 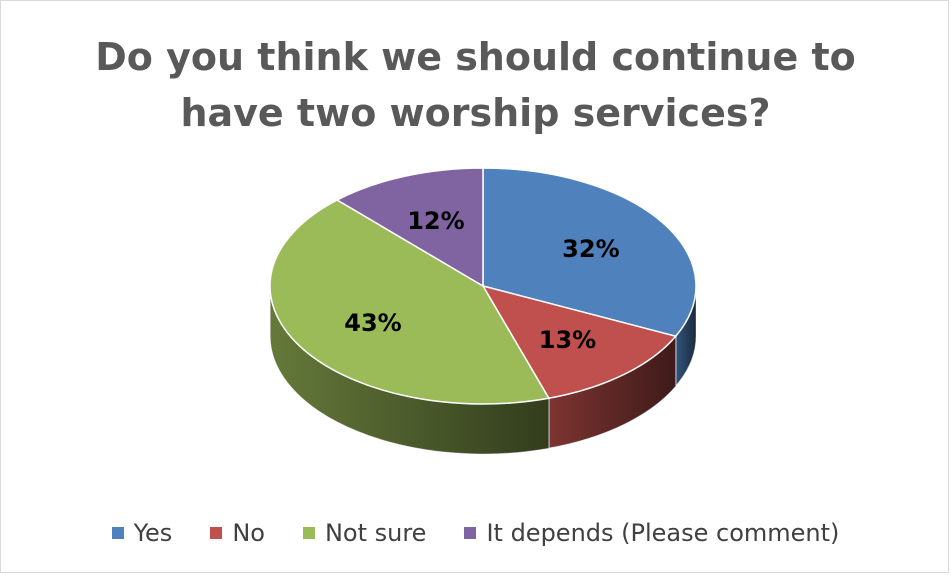 I want to click on slice-label-yes: 32%, so click(x=590, y=249).